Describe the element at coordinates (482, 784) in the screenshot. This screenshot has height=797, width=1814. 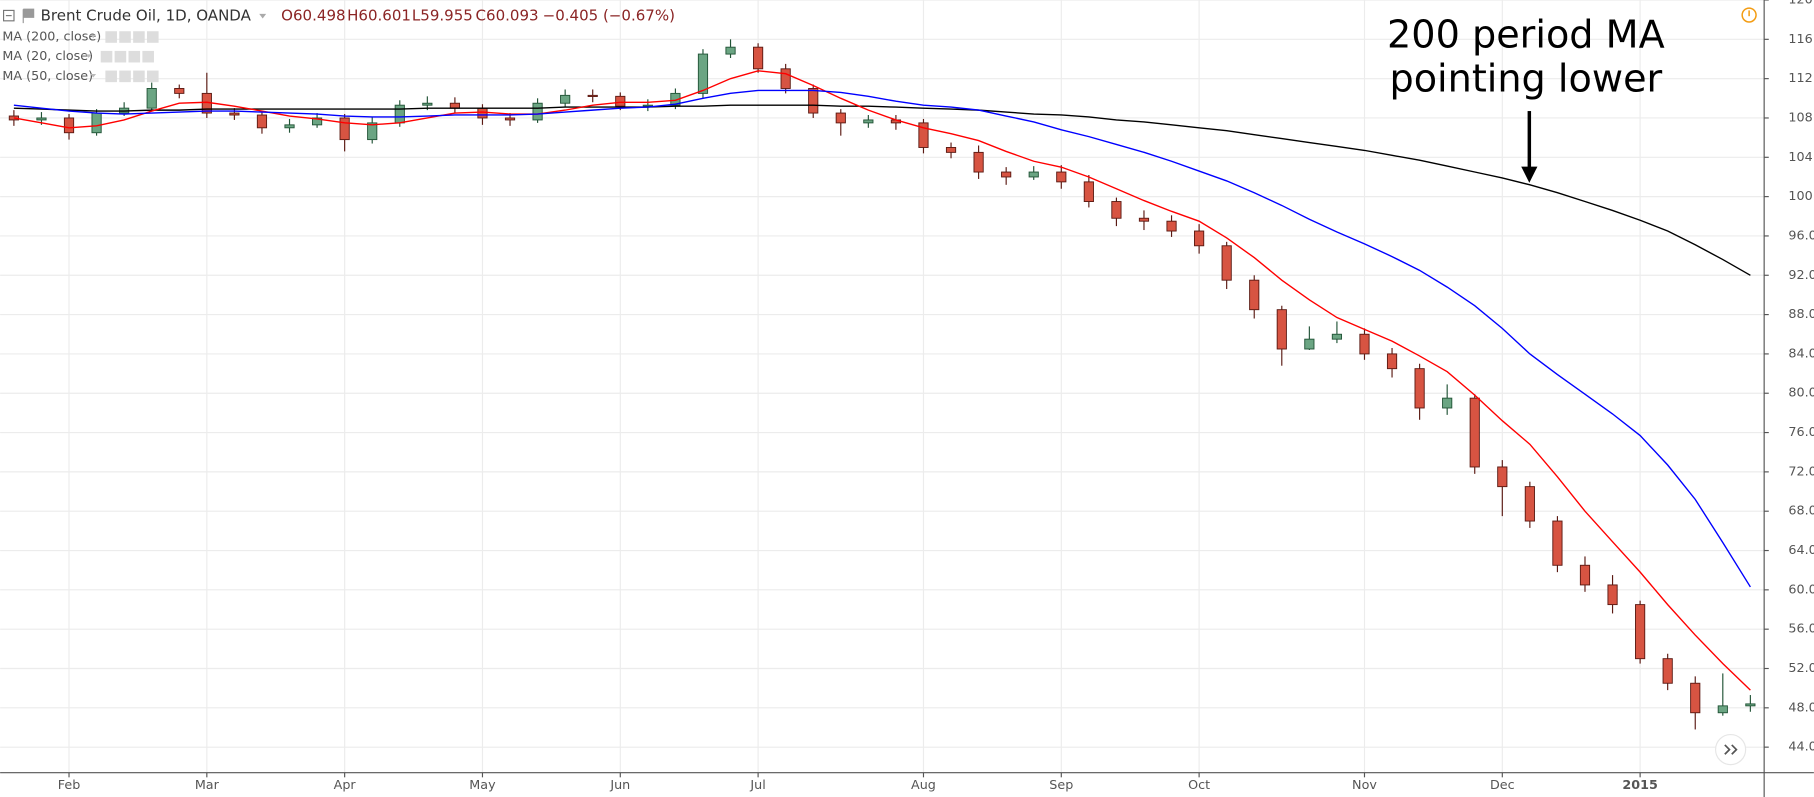
I see `x-tick-label: May` at that location.